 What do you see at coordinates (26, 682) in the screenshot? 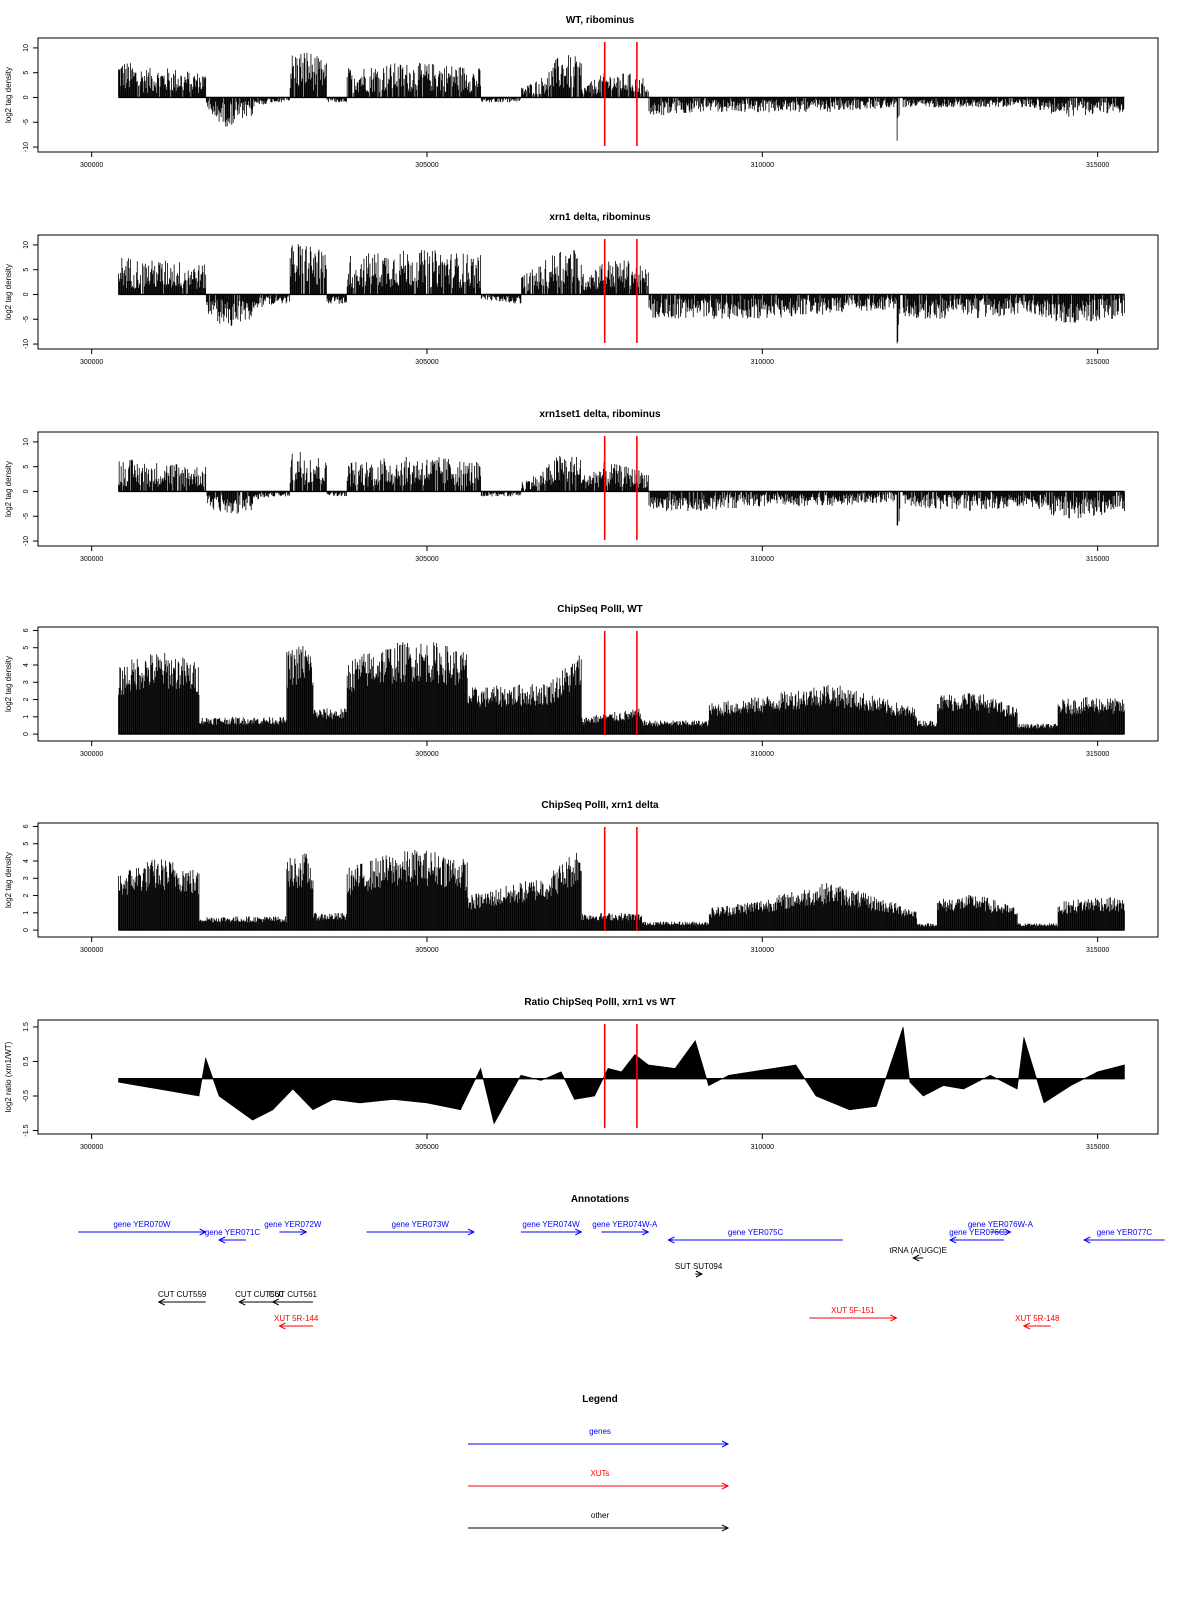
I see `y-tick-label: 3` at bounding box center [26, 682].